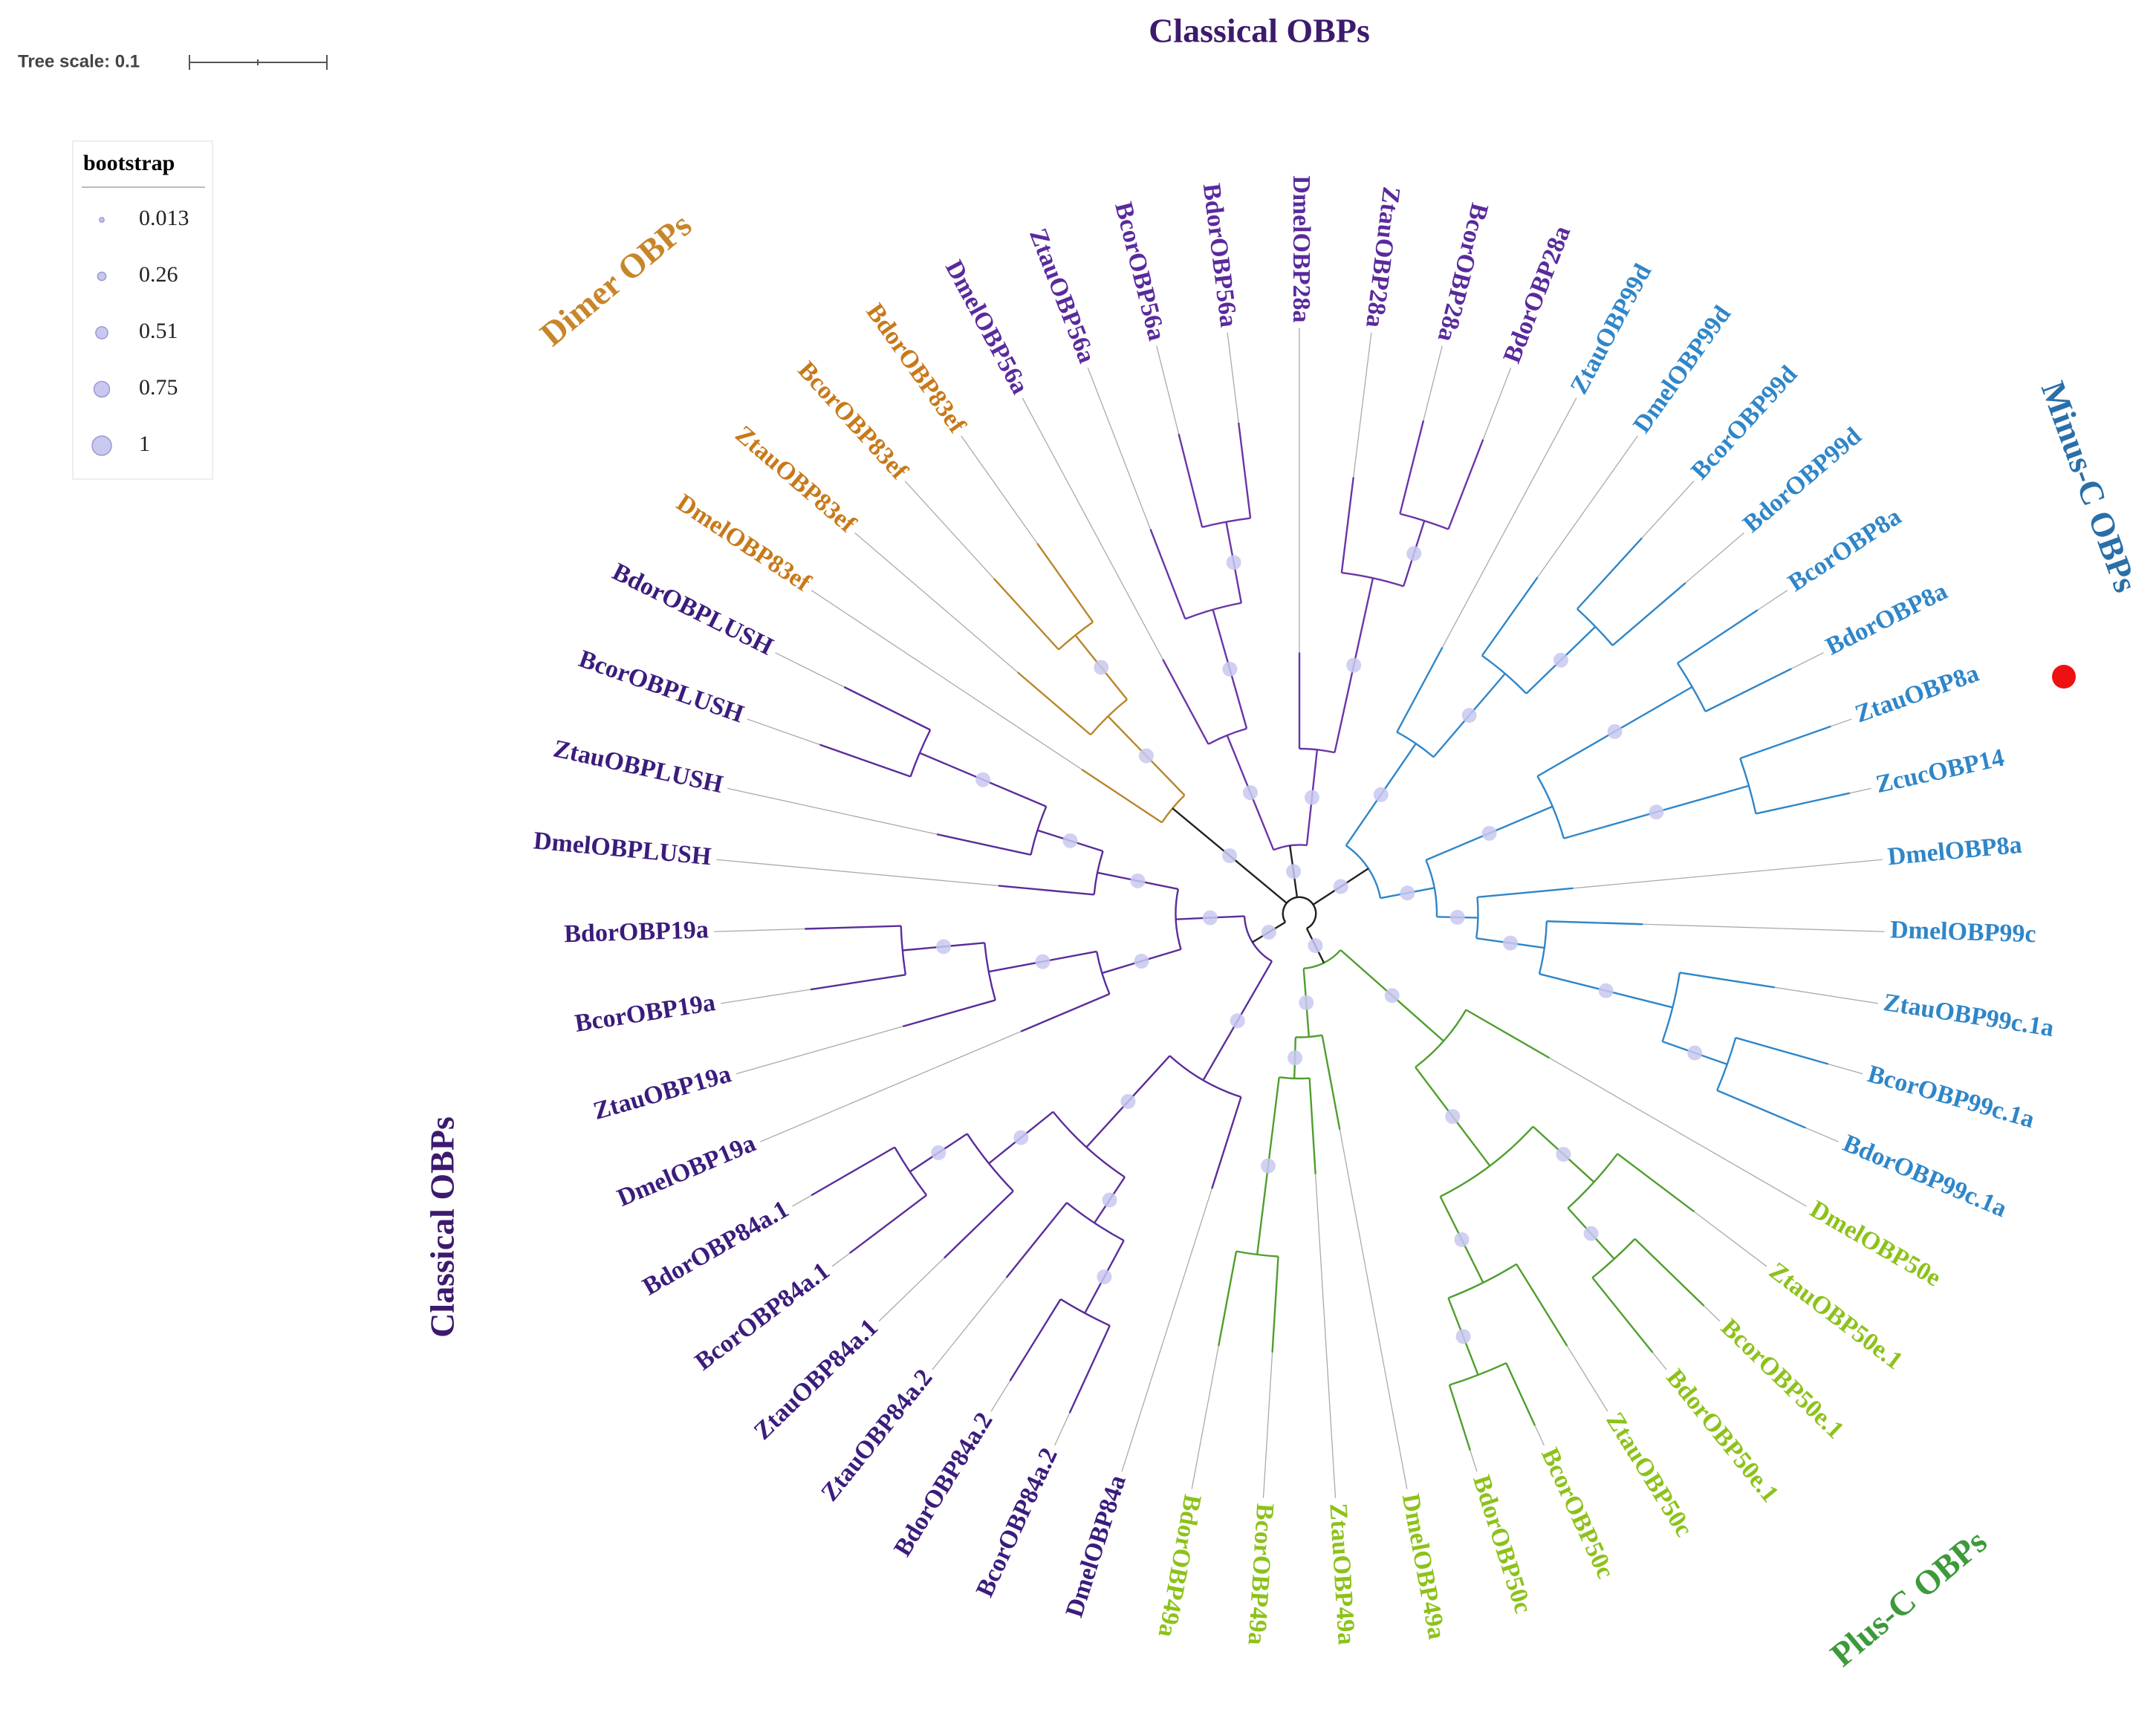  Describe the element at coordinates (987, 327) in the screenshot. I see `leaf-label: DmelOBP56a` at that location.